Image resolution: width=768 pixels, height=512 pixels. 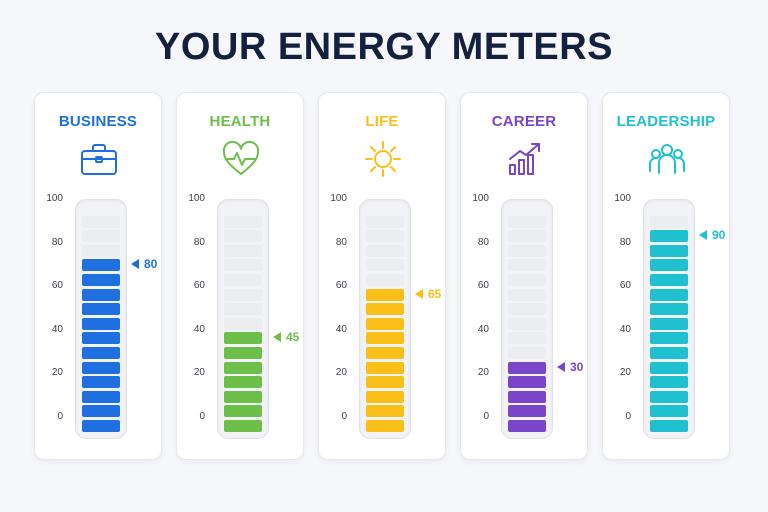 I want to click on meter-card-career: CAREER 100 80 60 40 20 0 30, so click(x=524, y=276).